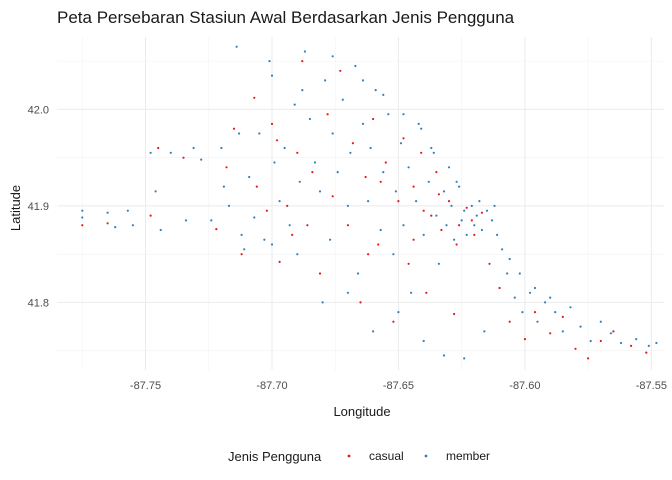 The height and width of the screenshot is (480, 672). What do you see at coordinates (361, 411) in the screenshot?
I see `x-axis-title: Longitude` at bounding box center [361, 411].